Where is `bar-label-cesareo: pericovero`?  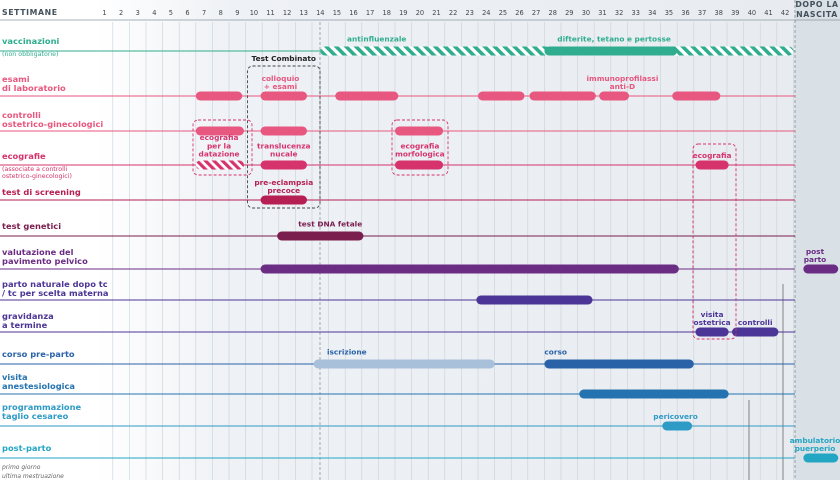
bar-label-cesareo: pericovero is located at coordinates (675, 416).